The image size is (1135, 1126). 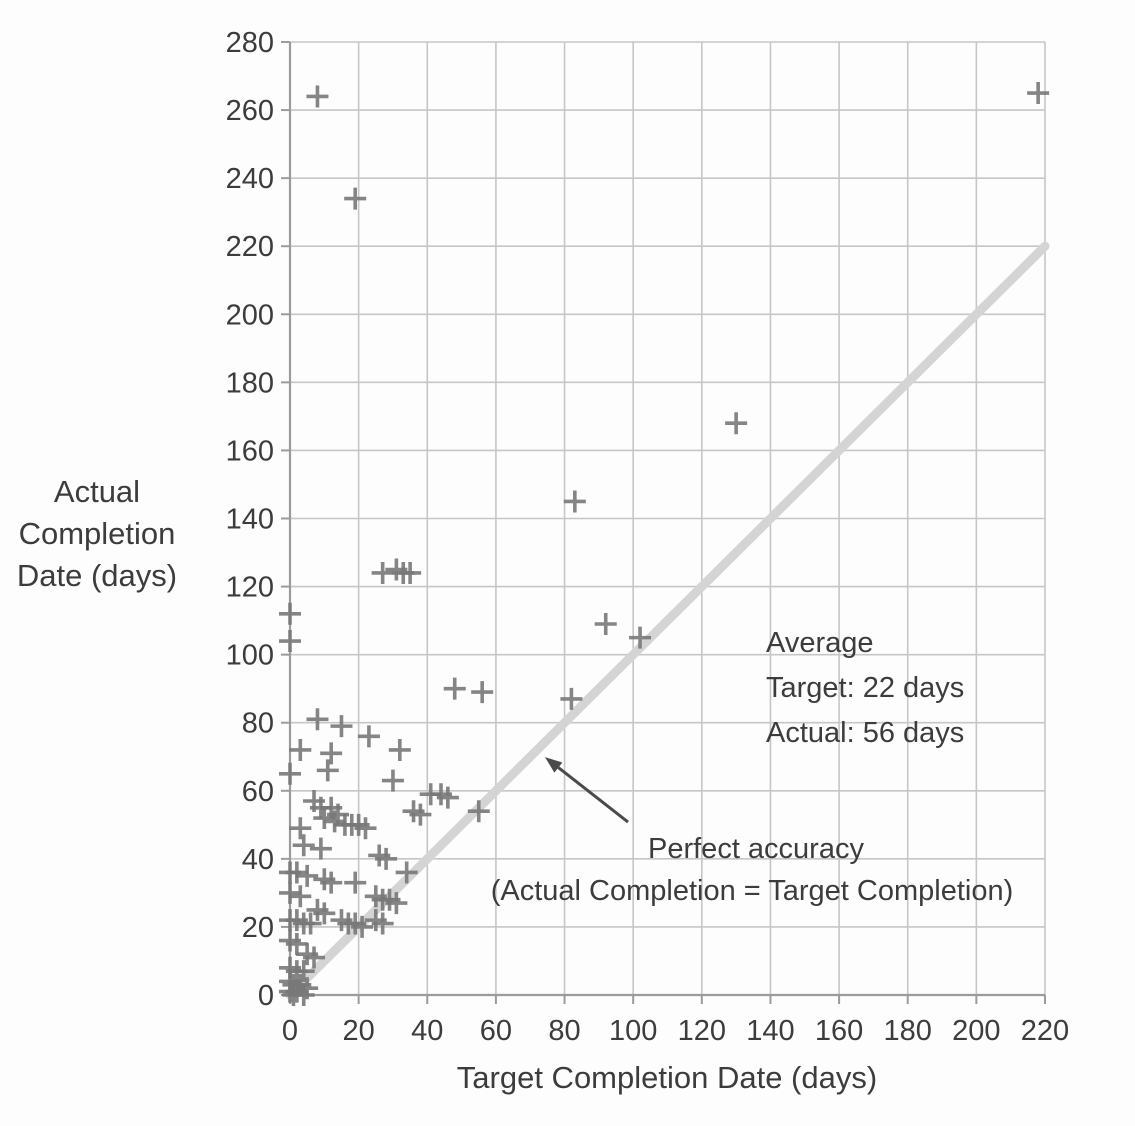 I want to click on x-tick-label: 120, so click(x=702, y=1031).